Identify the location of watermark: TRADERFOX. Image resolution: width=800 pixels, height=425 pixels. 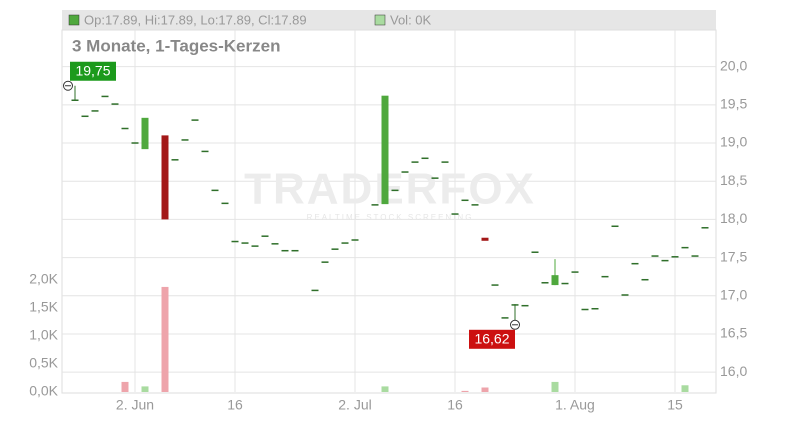
(390, 189).